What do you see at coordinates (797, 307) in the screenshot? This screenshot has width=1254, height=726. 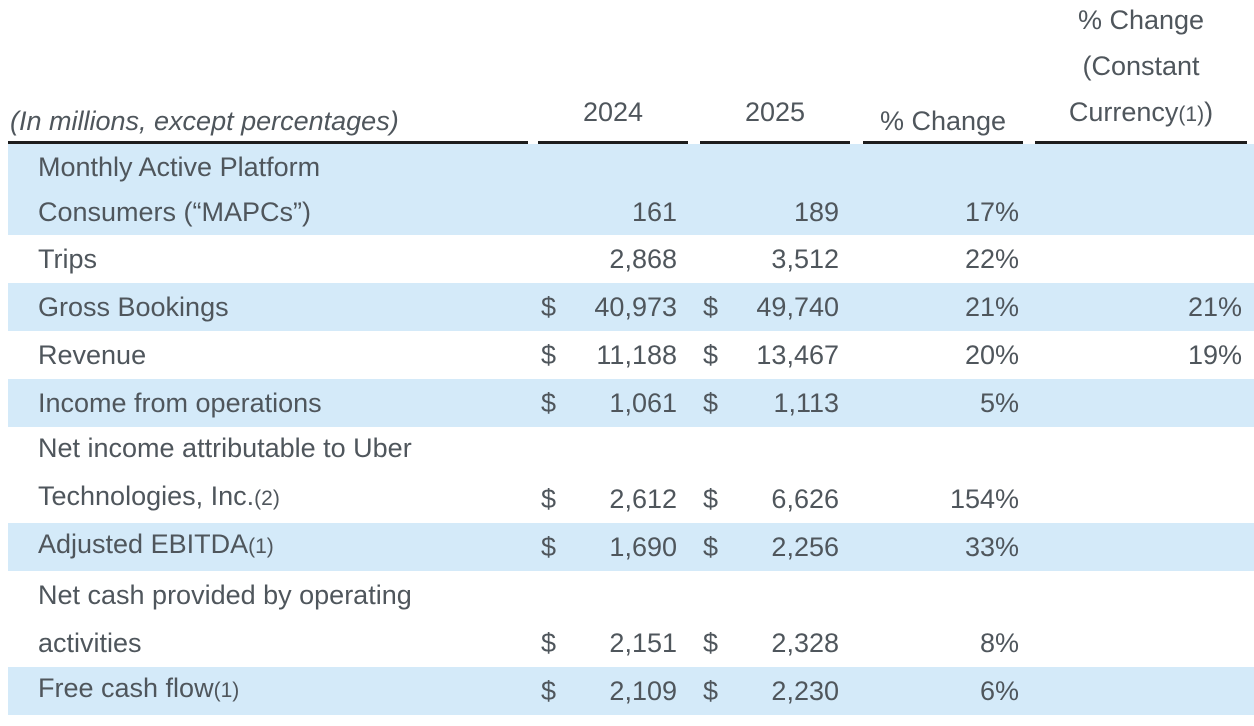 I see `value-2025: 49,740` at bounding box center [797, 307].